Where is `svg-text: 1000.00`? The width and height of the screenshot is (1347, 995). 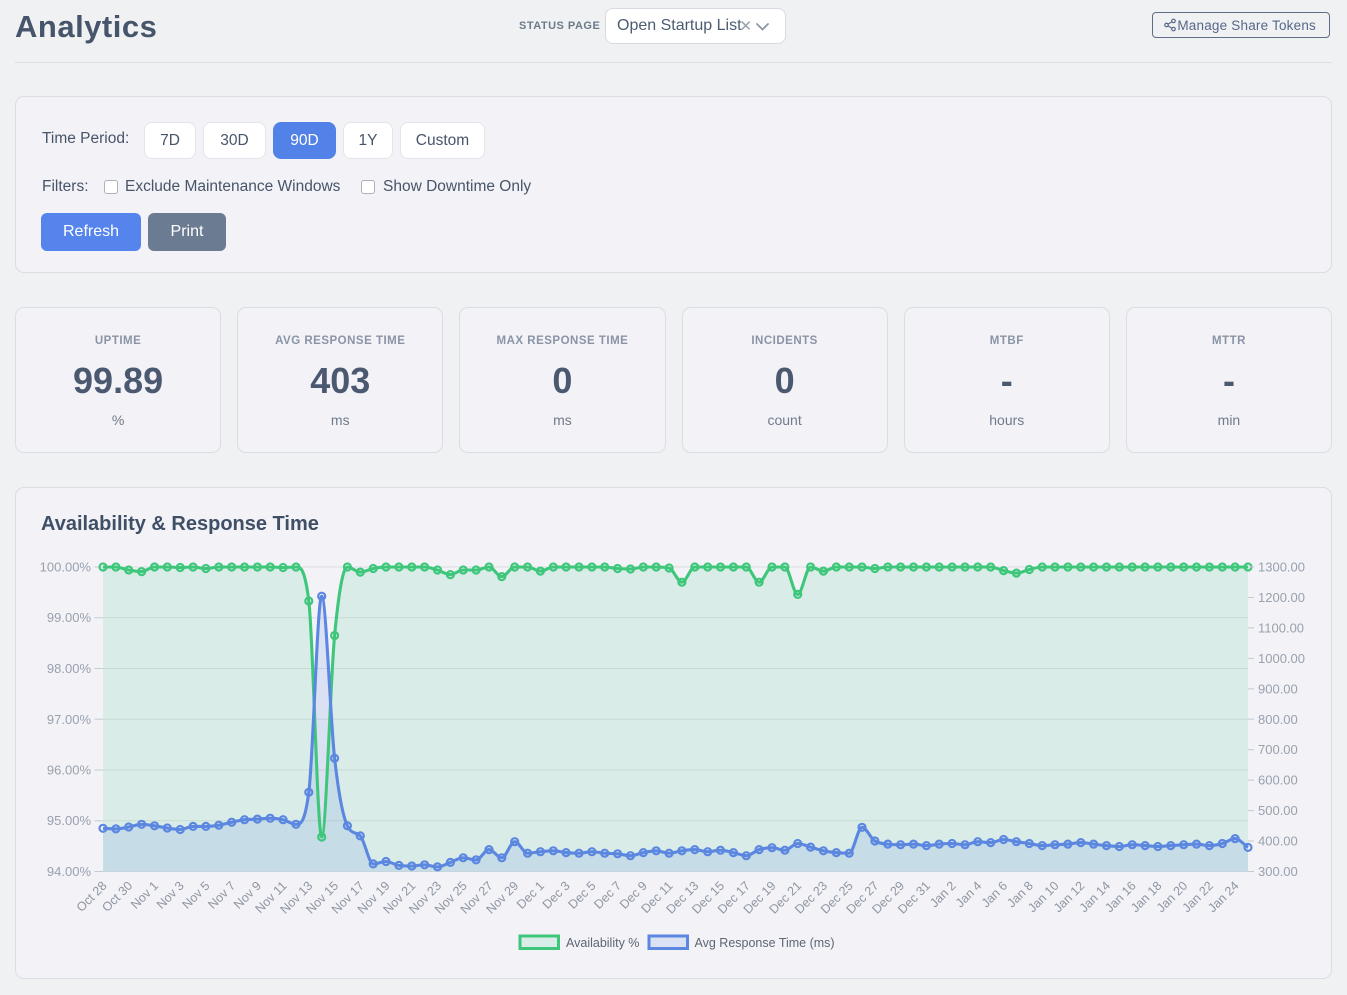
svg-text: 1000.00 is located at coordinates (1281, 658).